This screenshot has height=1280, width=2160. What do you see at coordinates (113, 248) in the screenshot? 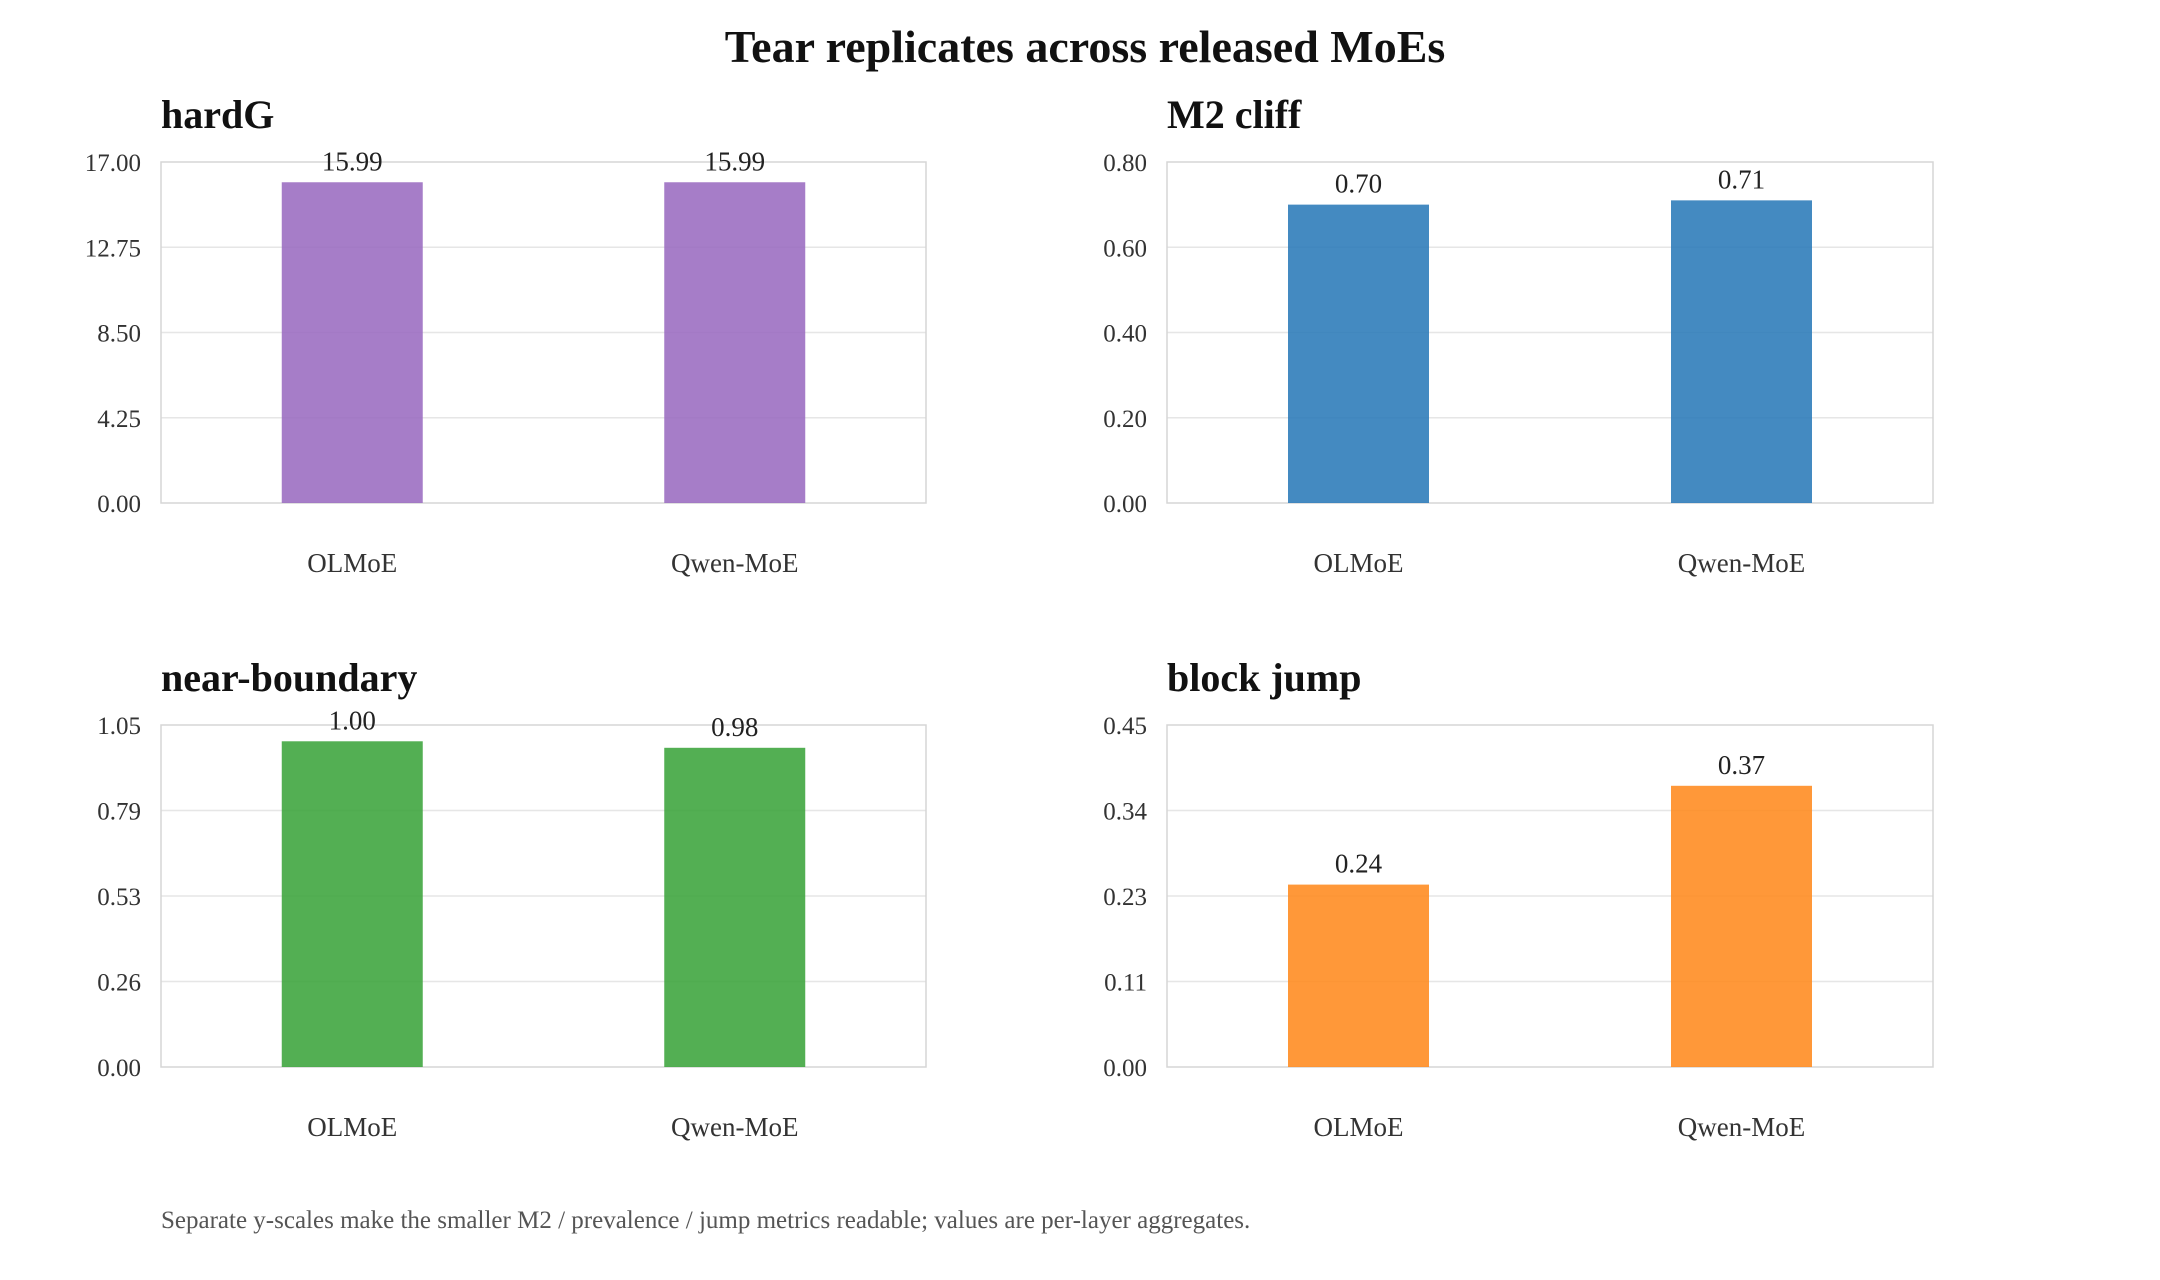
I see `y-tick-label: 12.75` at bounding box center [113, 248].